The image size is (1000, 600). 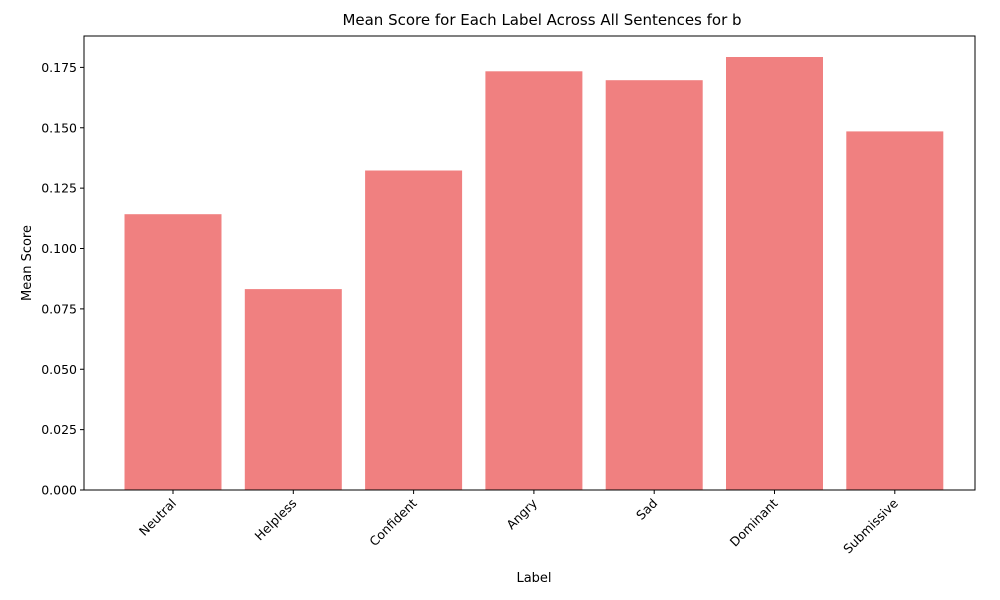 What do you see at coordinates (59, 429) in the screenshot?
I see `y-tick-label: 0.025` at bounding box center [59, 429].